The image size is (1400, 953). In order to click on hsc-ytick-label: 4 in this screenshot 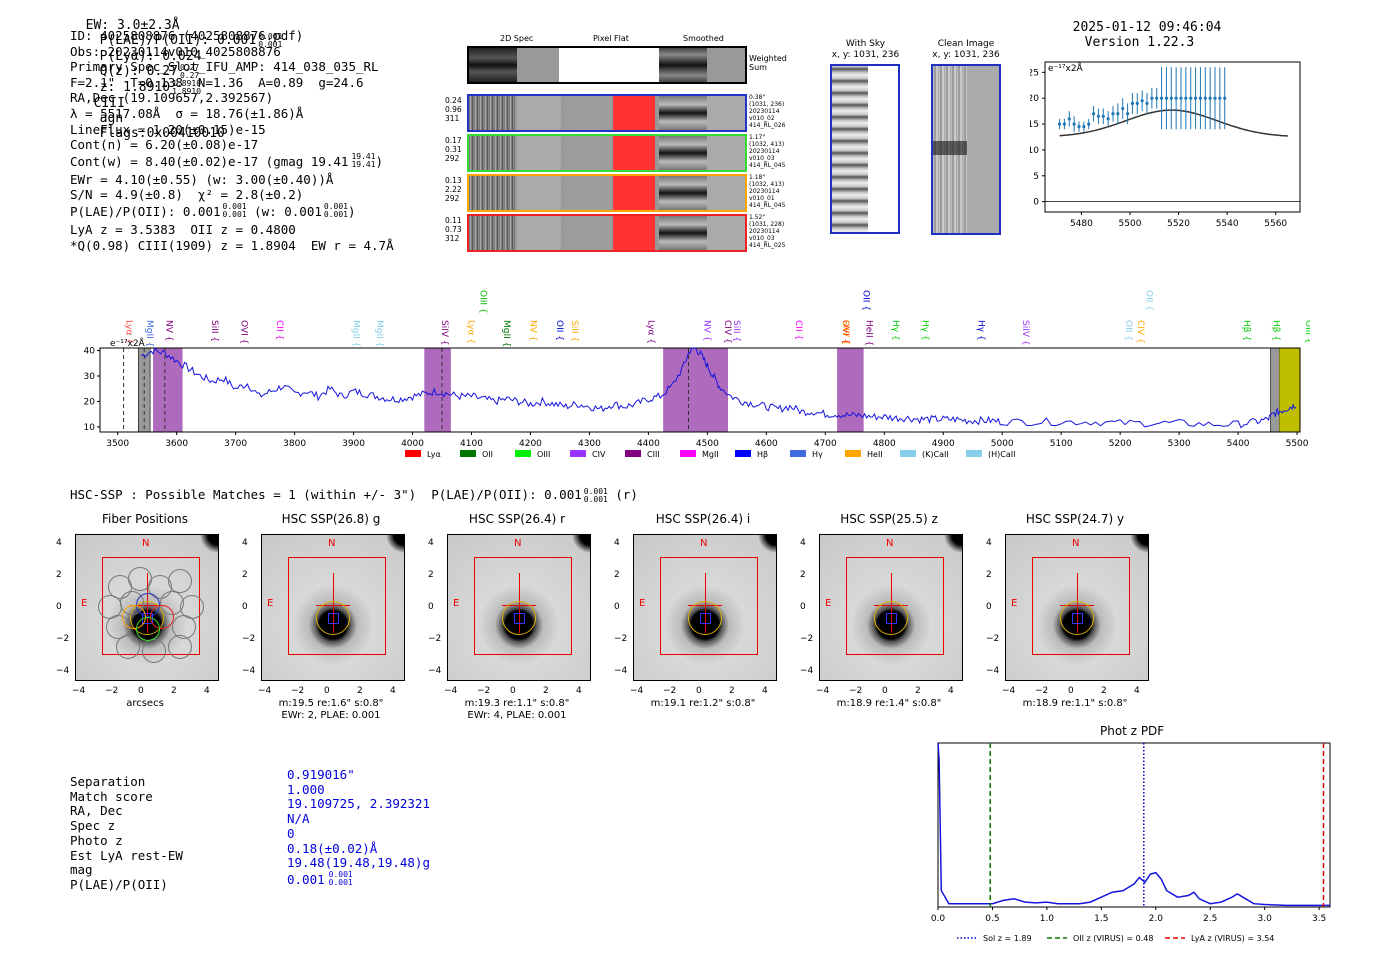, I will do `click(245, 543)`.